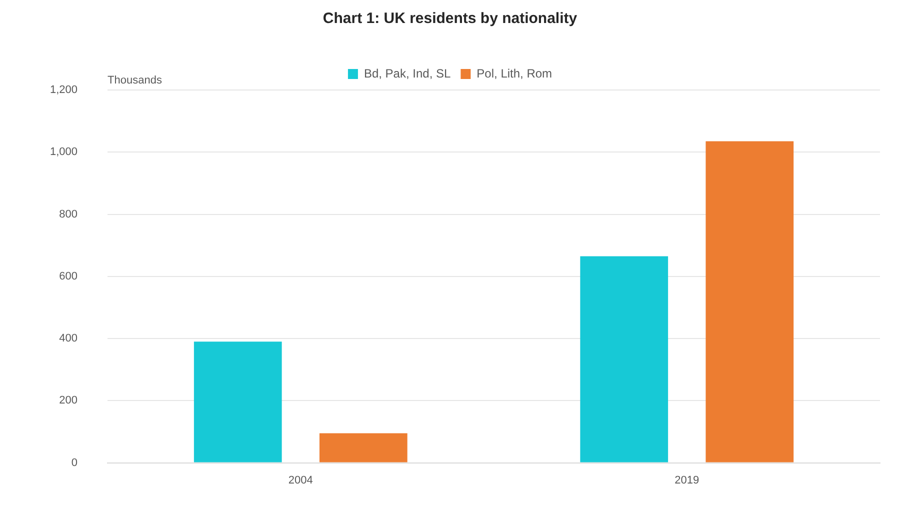  What do you see at coordinates (68, 400) in the screenshot?
I see `y-tick-label: 200` at bounding box center [68, 400].